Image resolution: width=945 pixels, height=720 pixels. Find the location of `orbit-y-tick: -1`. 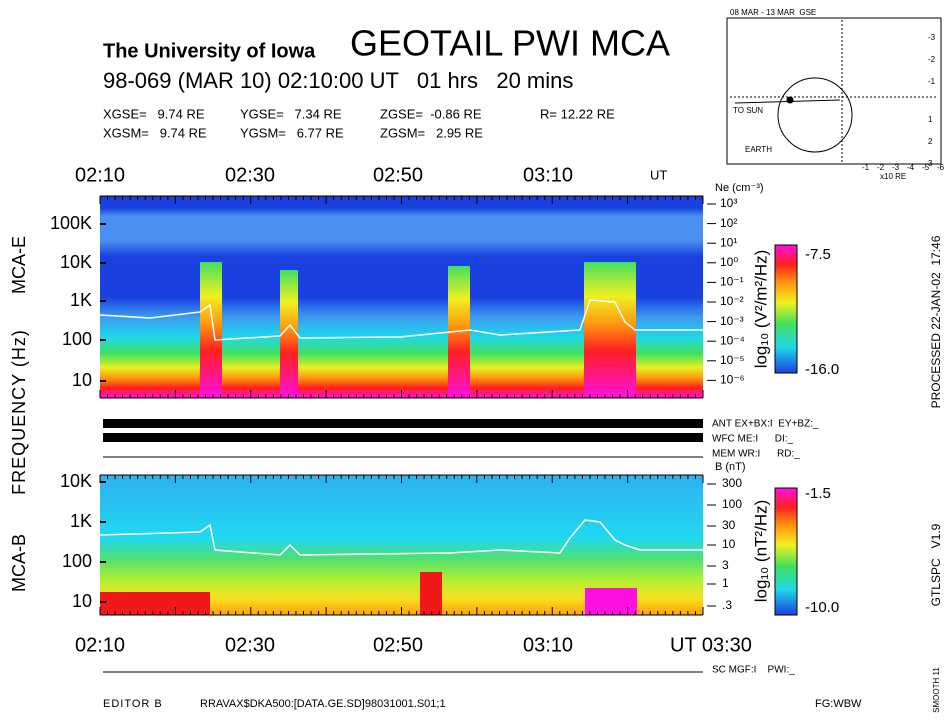

orbit-y-tick: -1 is located at coordinates (932, 81).